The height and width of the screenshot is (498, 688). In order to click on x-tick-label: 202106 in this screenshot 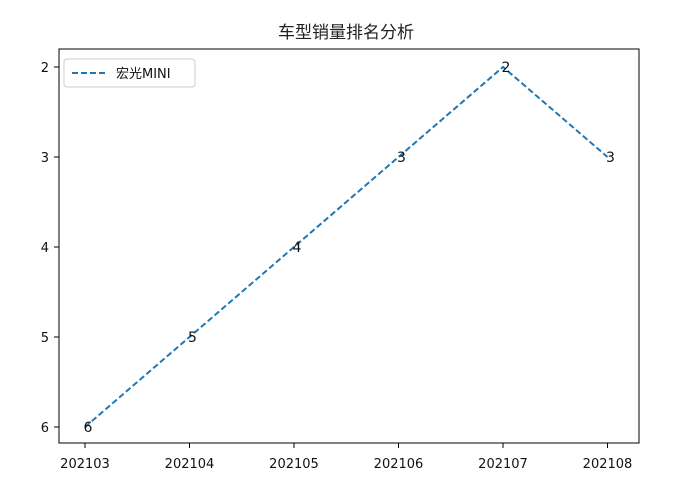, I will do `click(399, 464)`.